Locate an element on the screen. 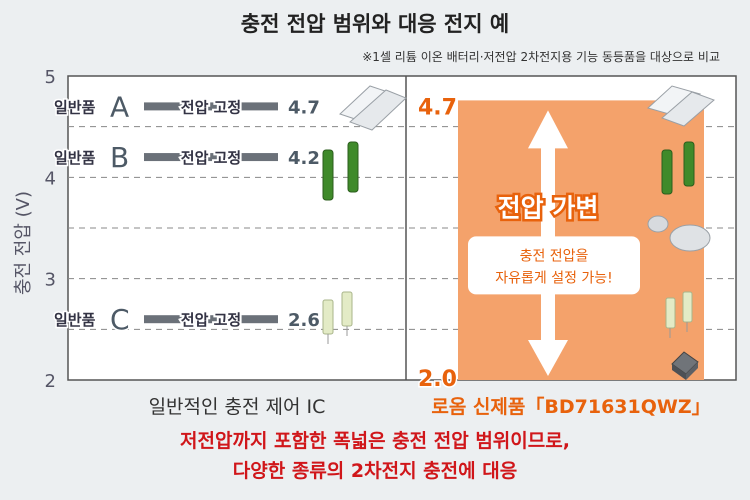  item-value-label: 4.7 is located at coordinates (304, 107).